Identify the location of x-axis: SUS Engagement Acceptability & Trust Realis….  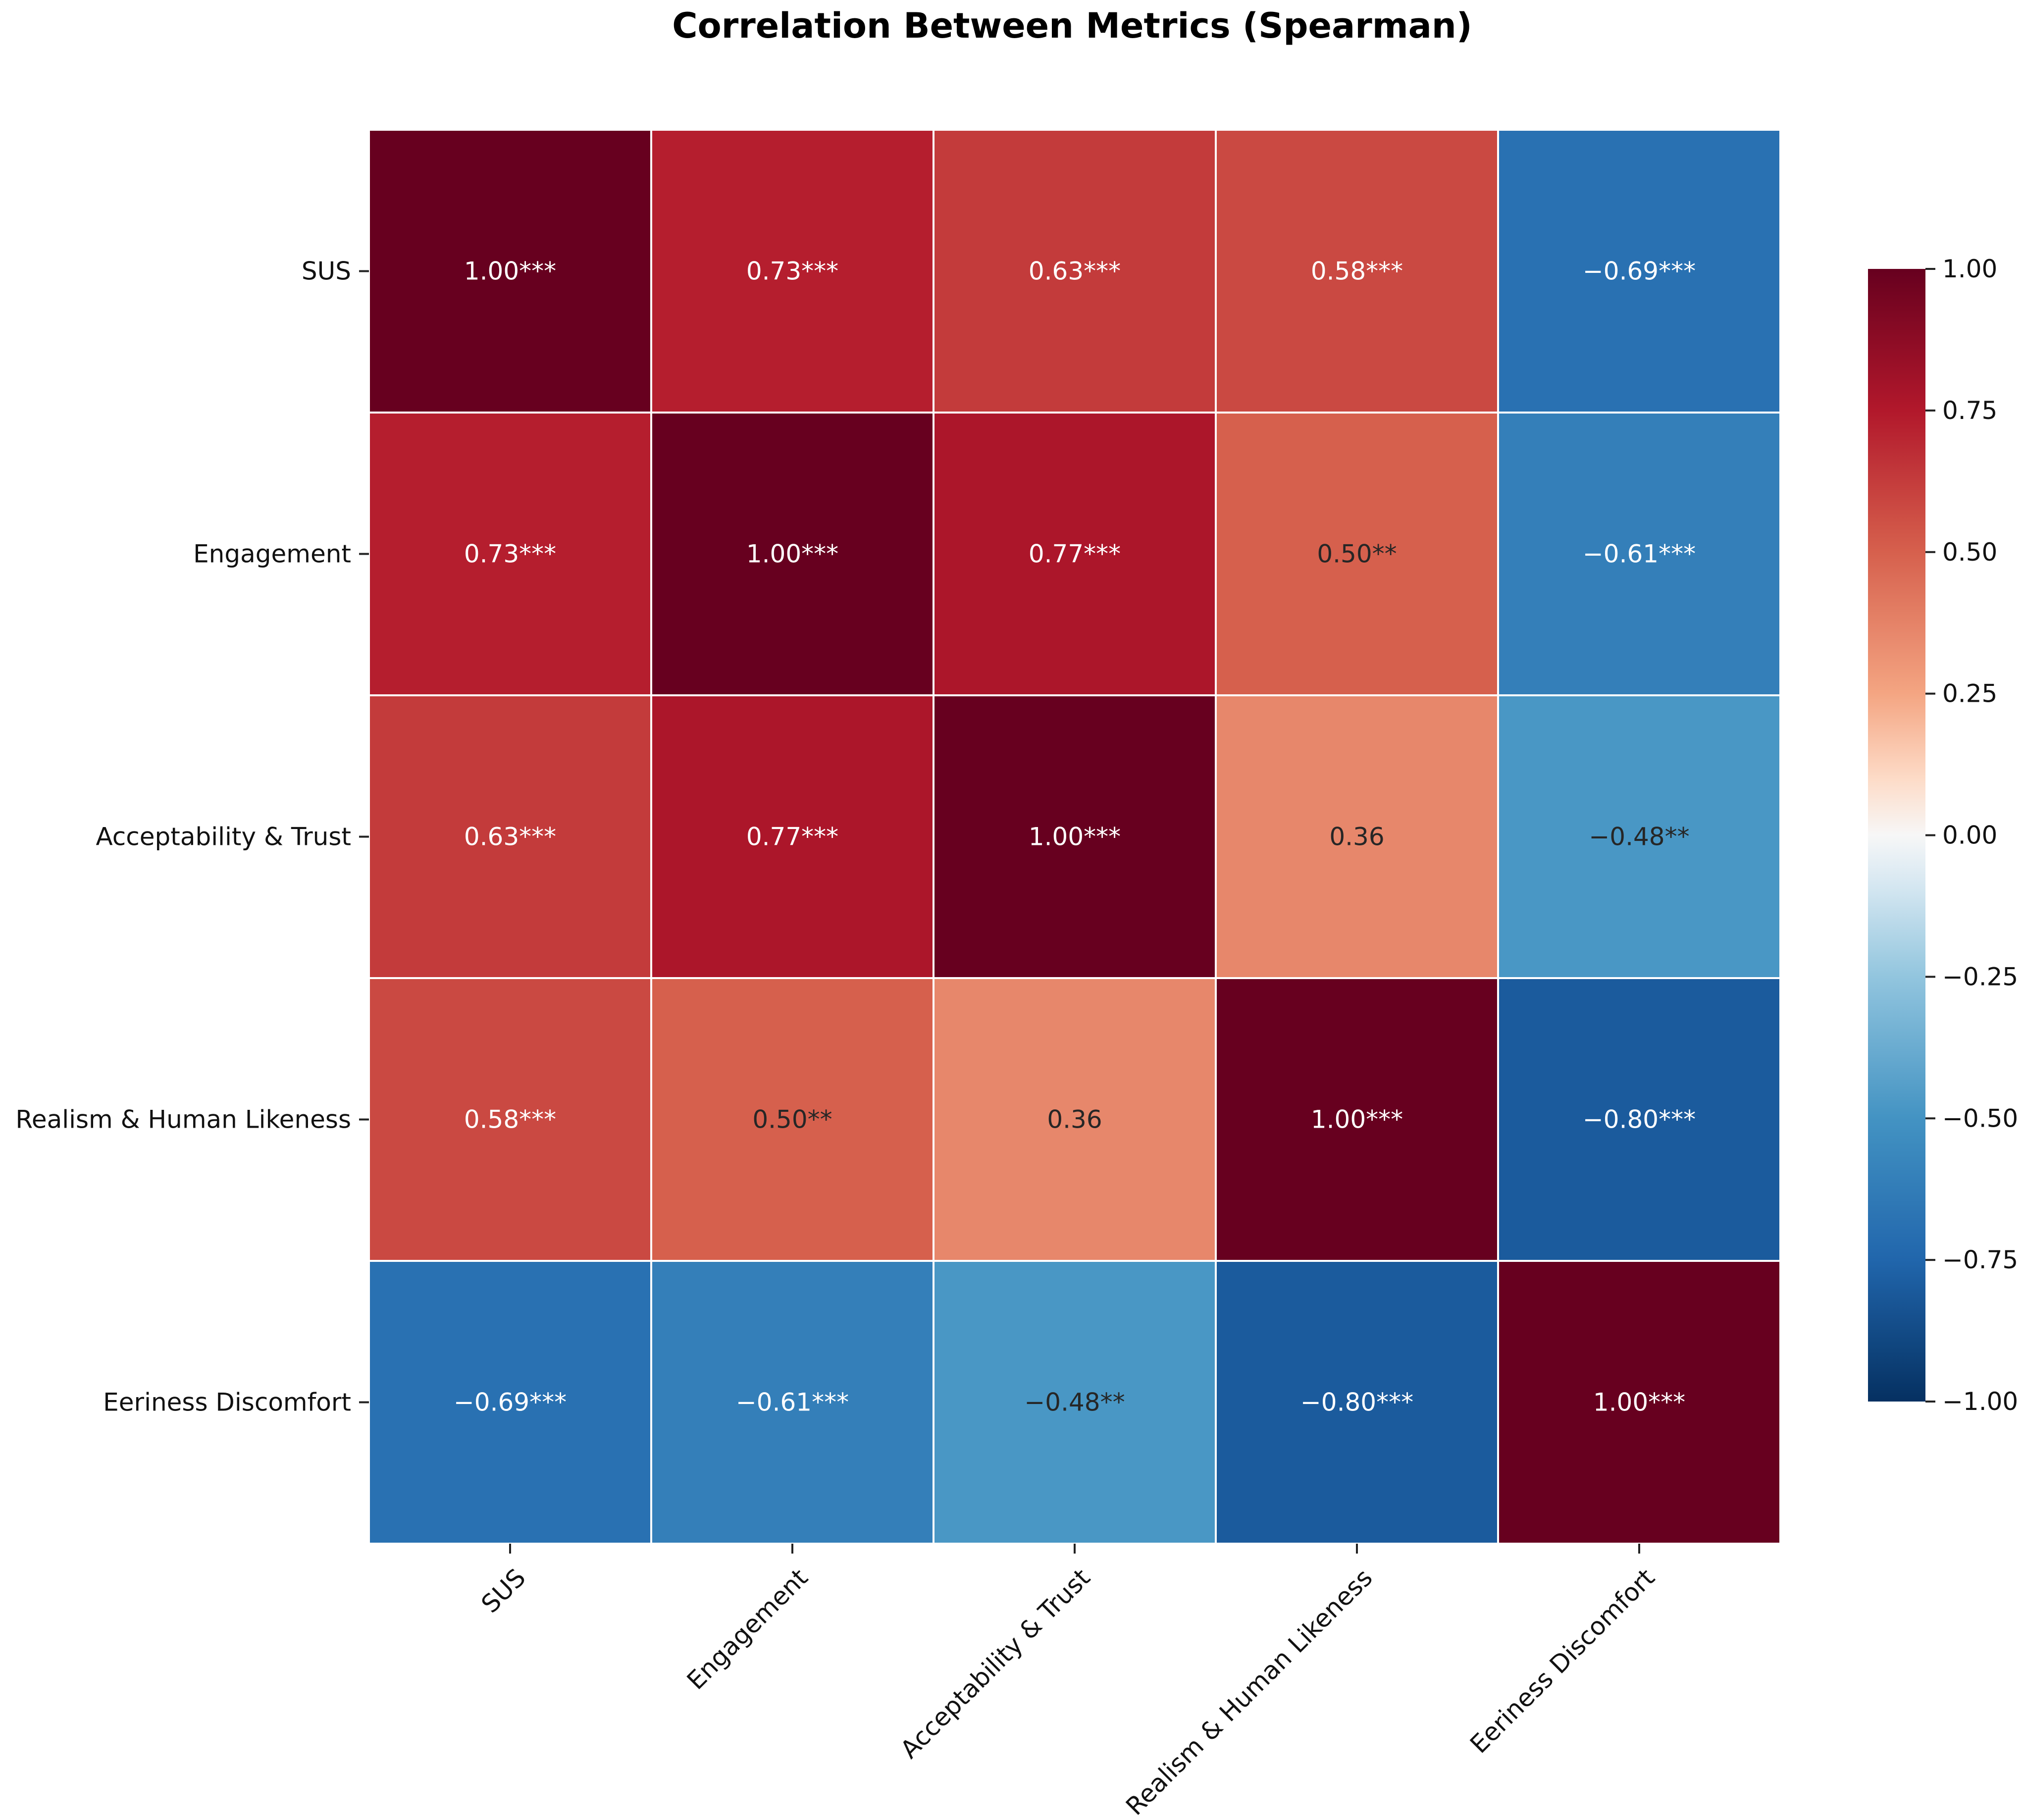
(1068, 1682).